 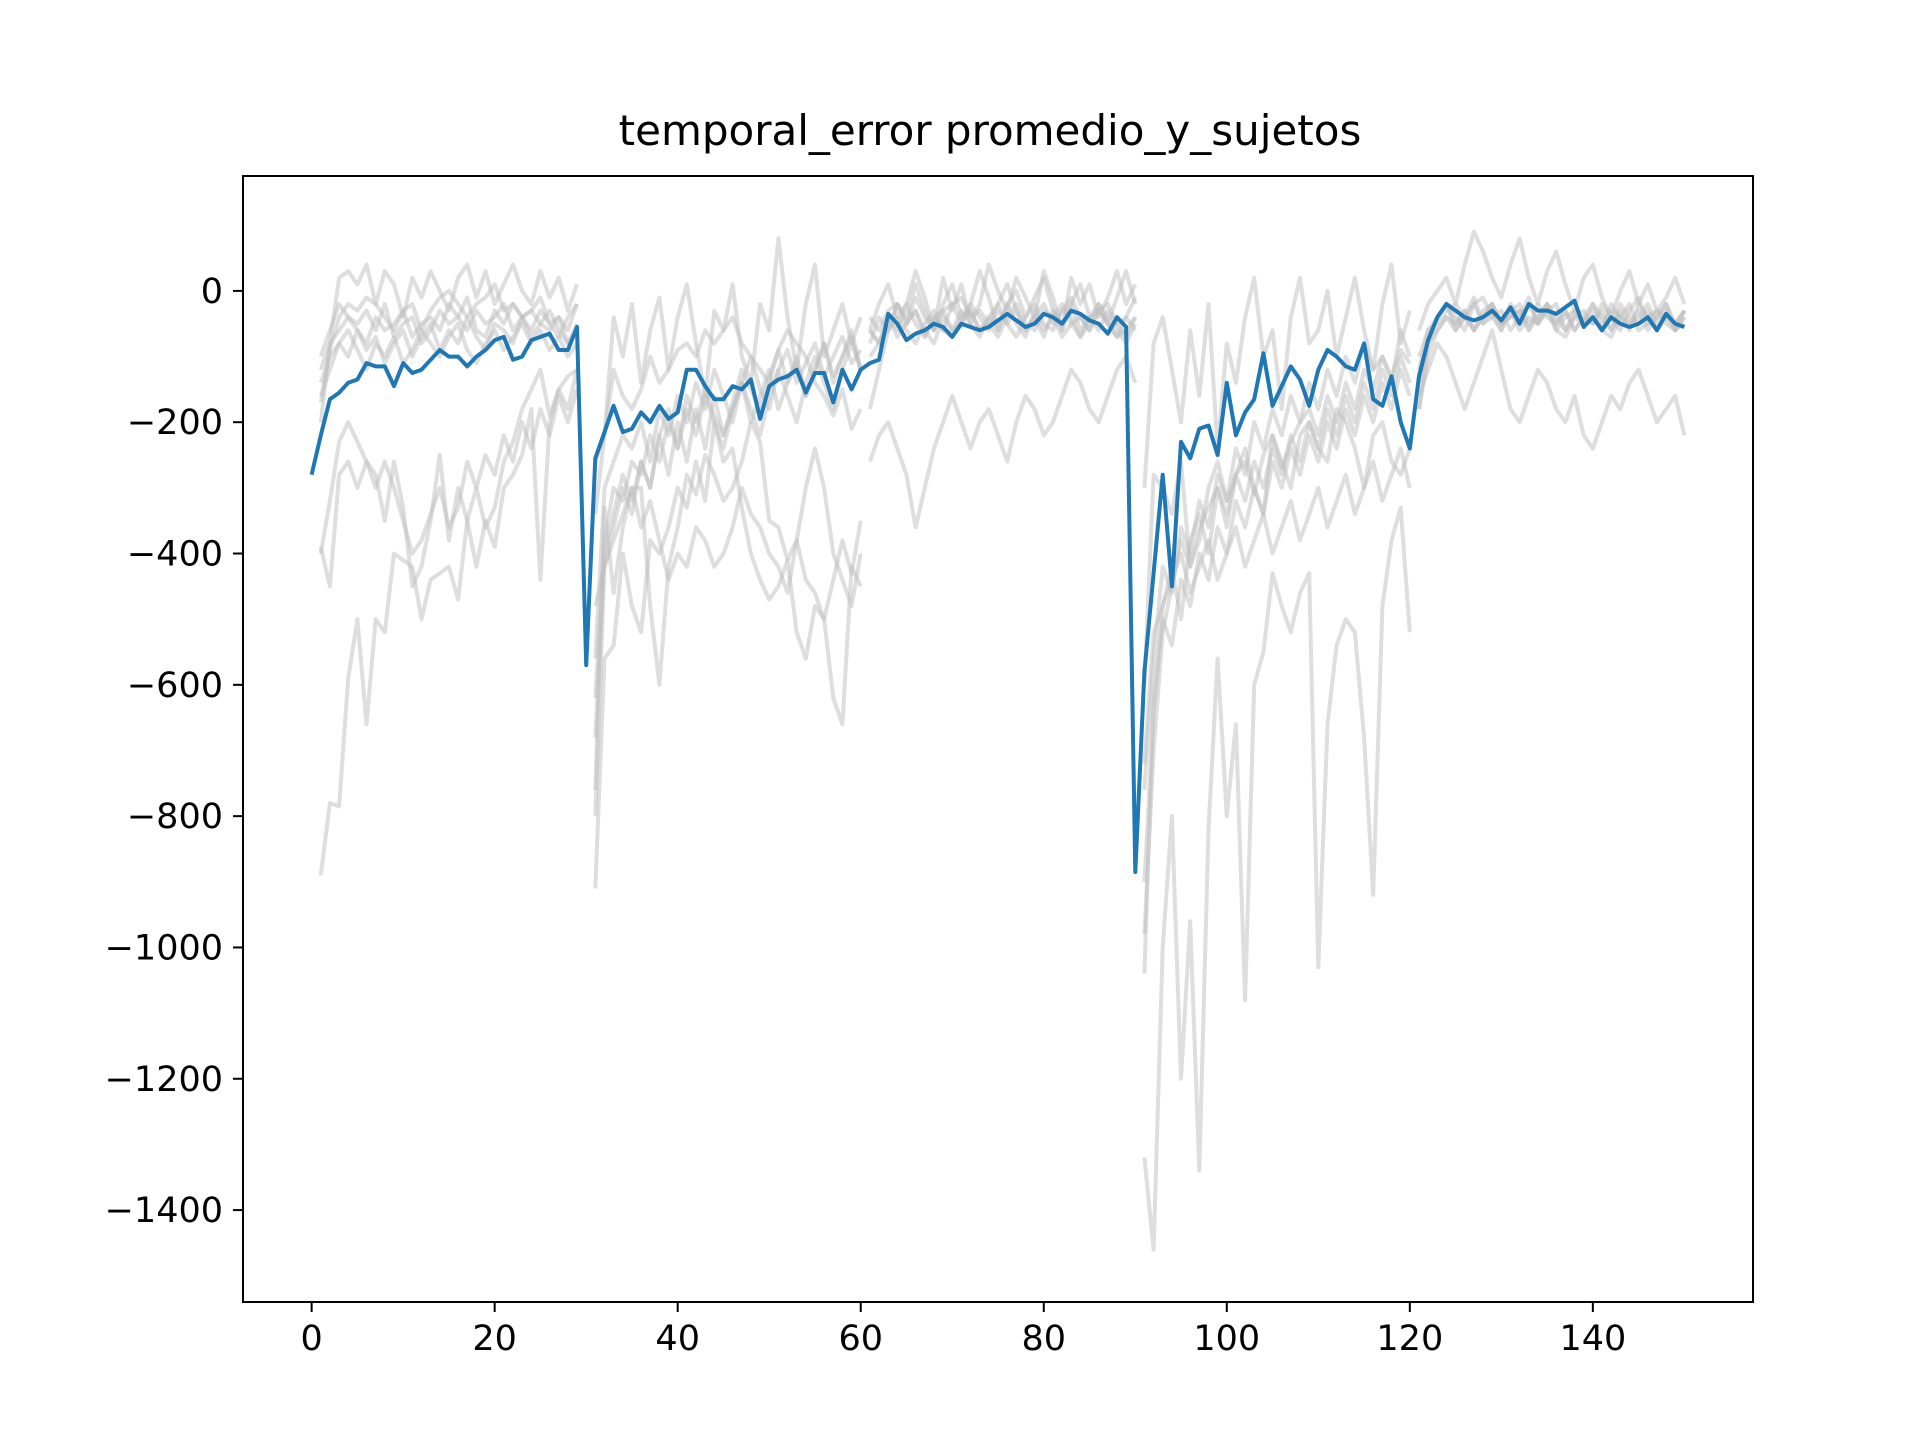 I want to click on y-tick-label: −800, so click(x=175, y=817).